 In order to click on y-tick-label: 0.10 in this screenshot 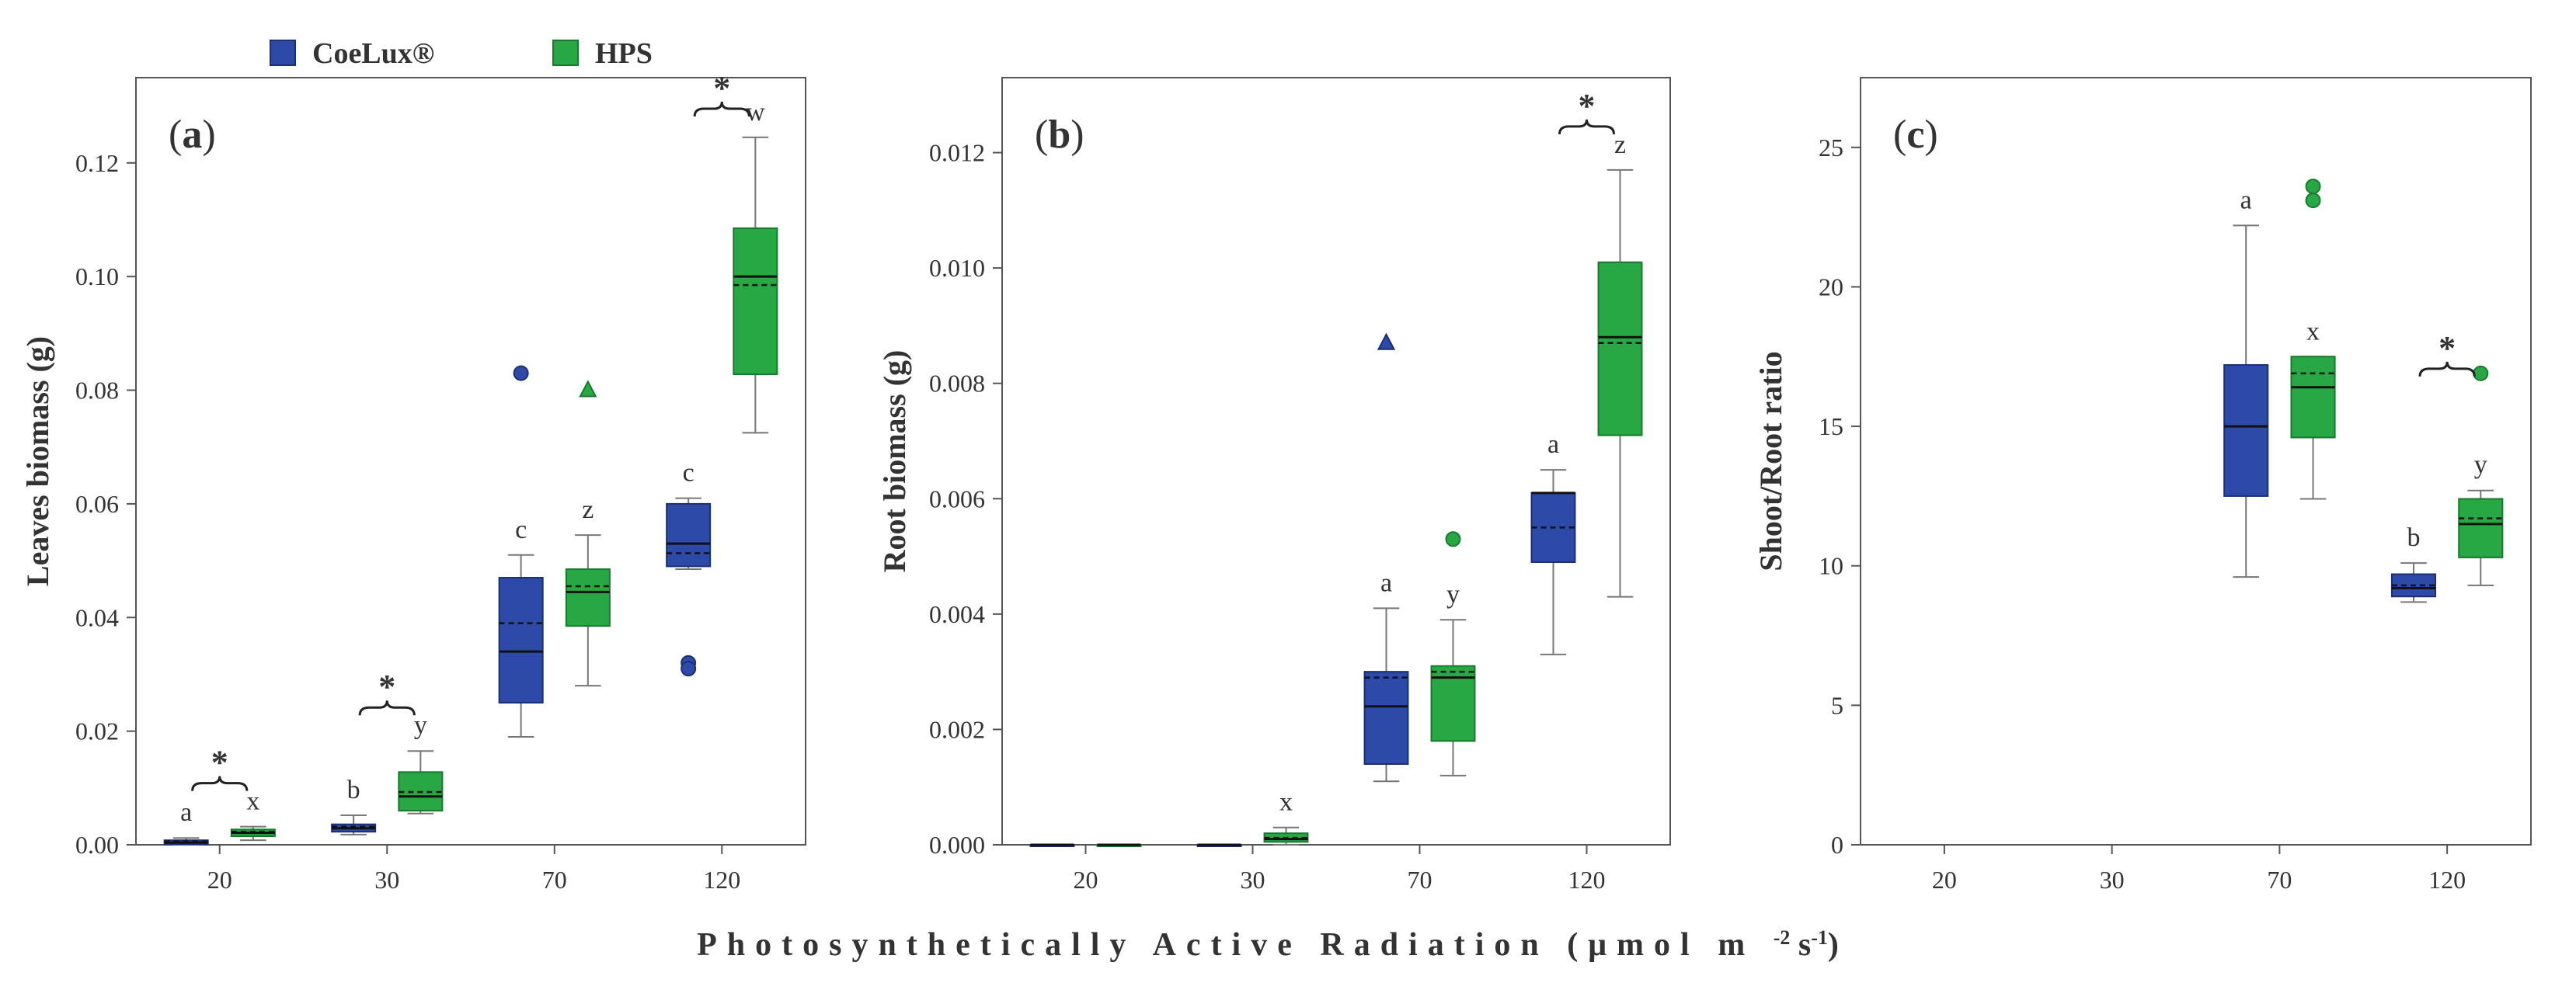, I will do `click(97, 276)`.